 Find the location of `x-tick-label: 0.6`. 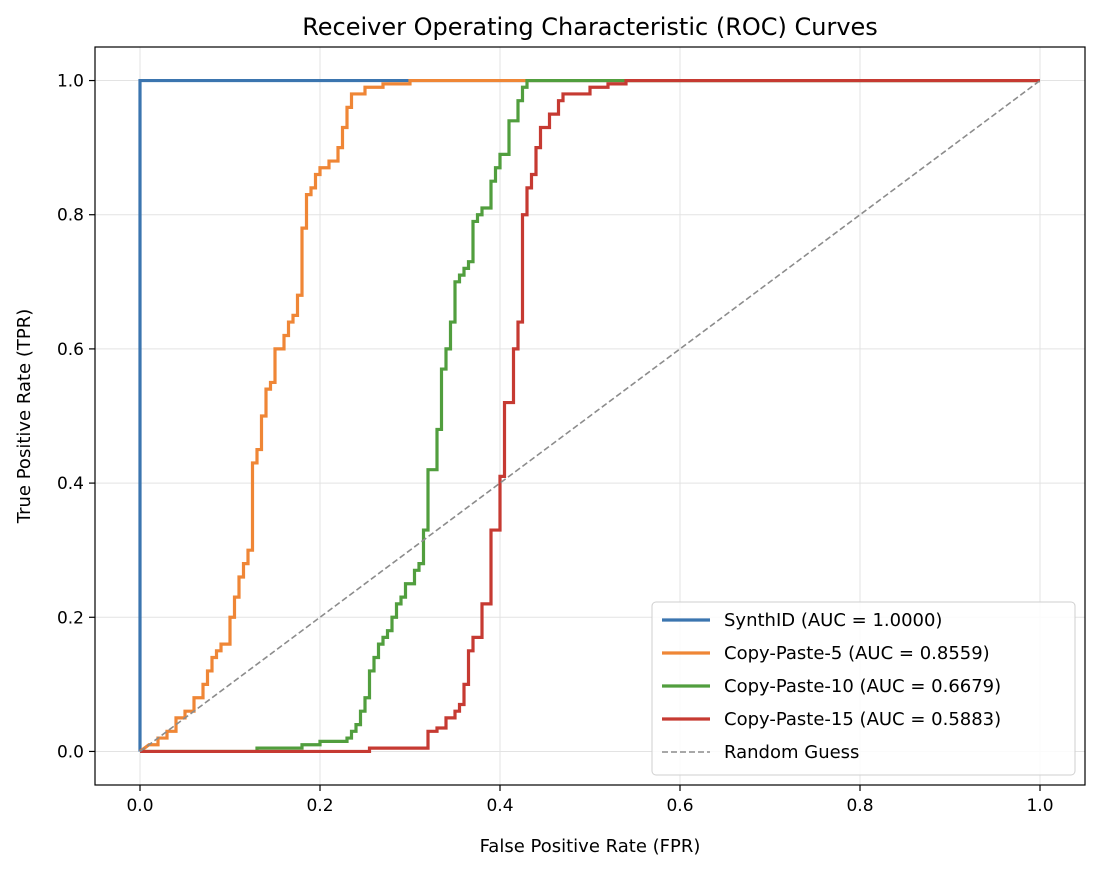

x-tick-label: 0.6 is located at coordinates (679, 806).